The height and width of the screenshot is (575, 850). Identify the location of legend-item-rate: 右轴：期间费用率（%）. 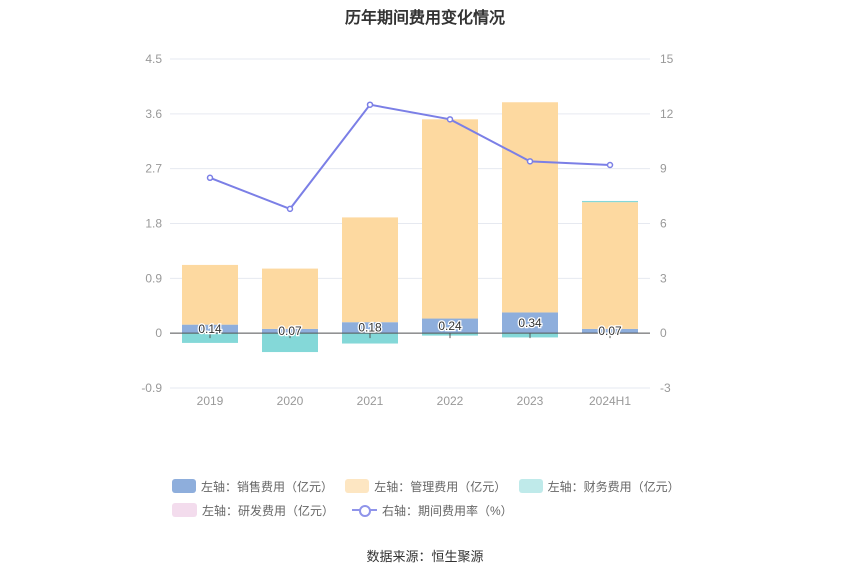
(432, 510).